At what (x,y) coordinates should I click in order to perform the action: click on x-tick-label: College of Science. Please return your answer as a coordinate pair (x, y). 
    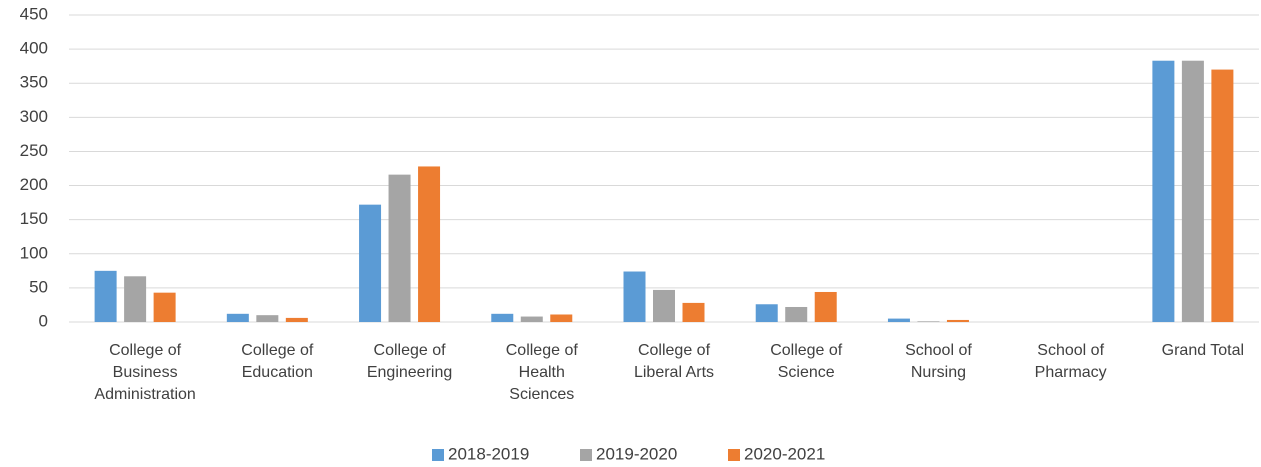
    Looking at the image, I should click on (806, 361).